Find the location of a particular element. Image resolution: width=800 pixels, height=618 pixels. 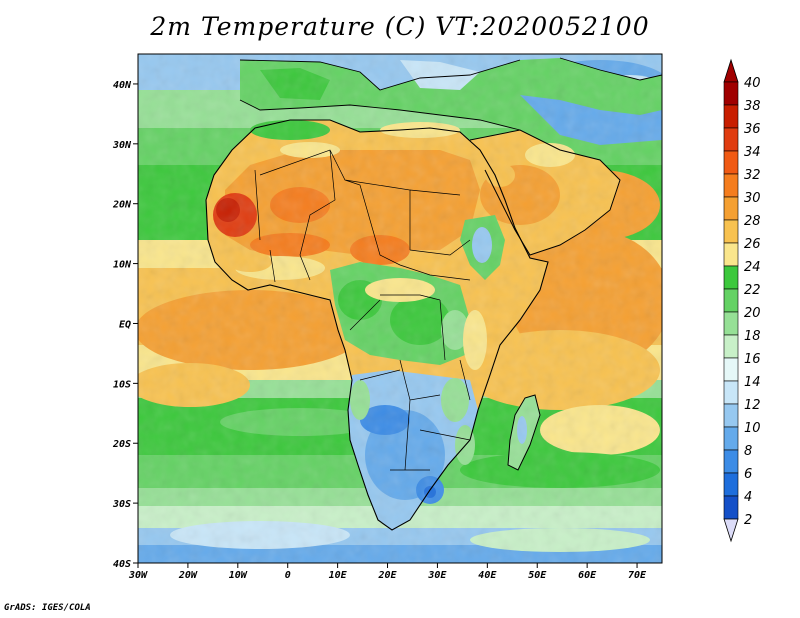

colorbar-label: 32 is located at coordinates (752, 175).